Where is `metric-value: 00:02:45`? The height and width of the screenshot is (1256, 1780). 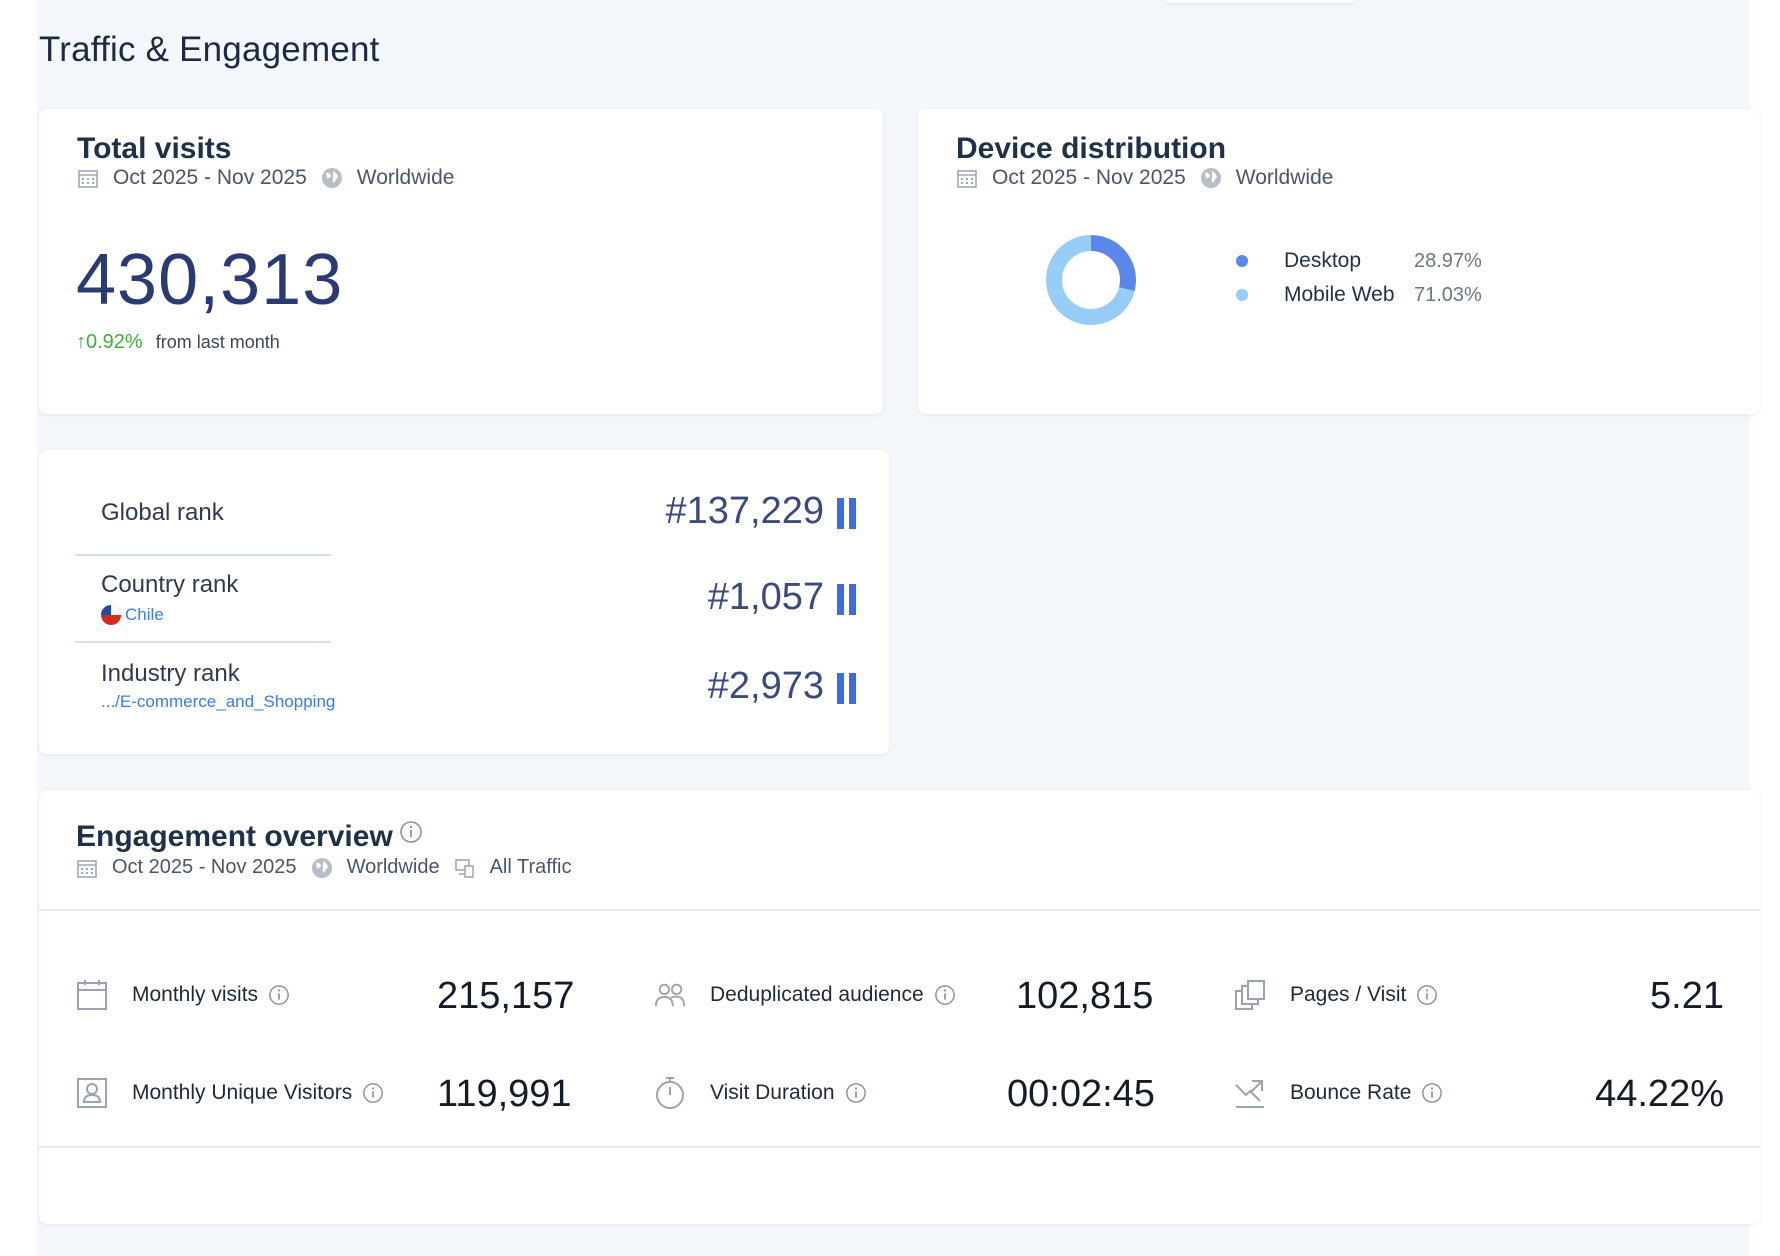 metric-value: 00:02:45 is located at coordinates (1081, 1094).